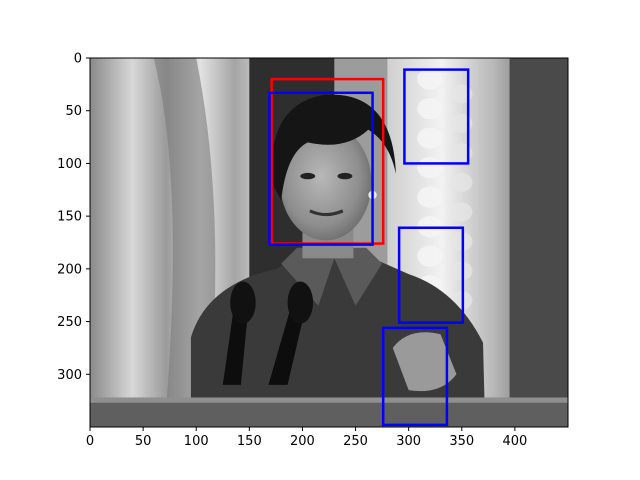 This screenshot has height=480, width=640. Describe the element at coordinates (514, 441) in the screenshot. I see `x-tick-label: 400` at that location.